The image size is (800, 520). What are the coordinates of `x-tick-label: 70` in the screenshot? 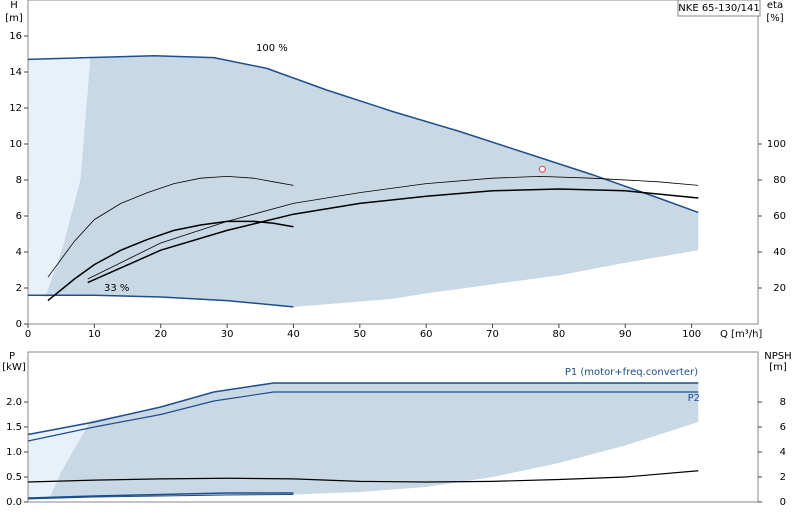 It's located at (492, 334).